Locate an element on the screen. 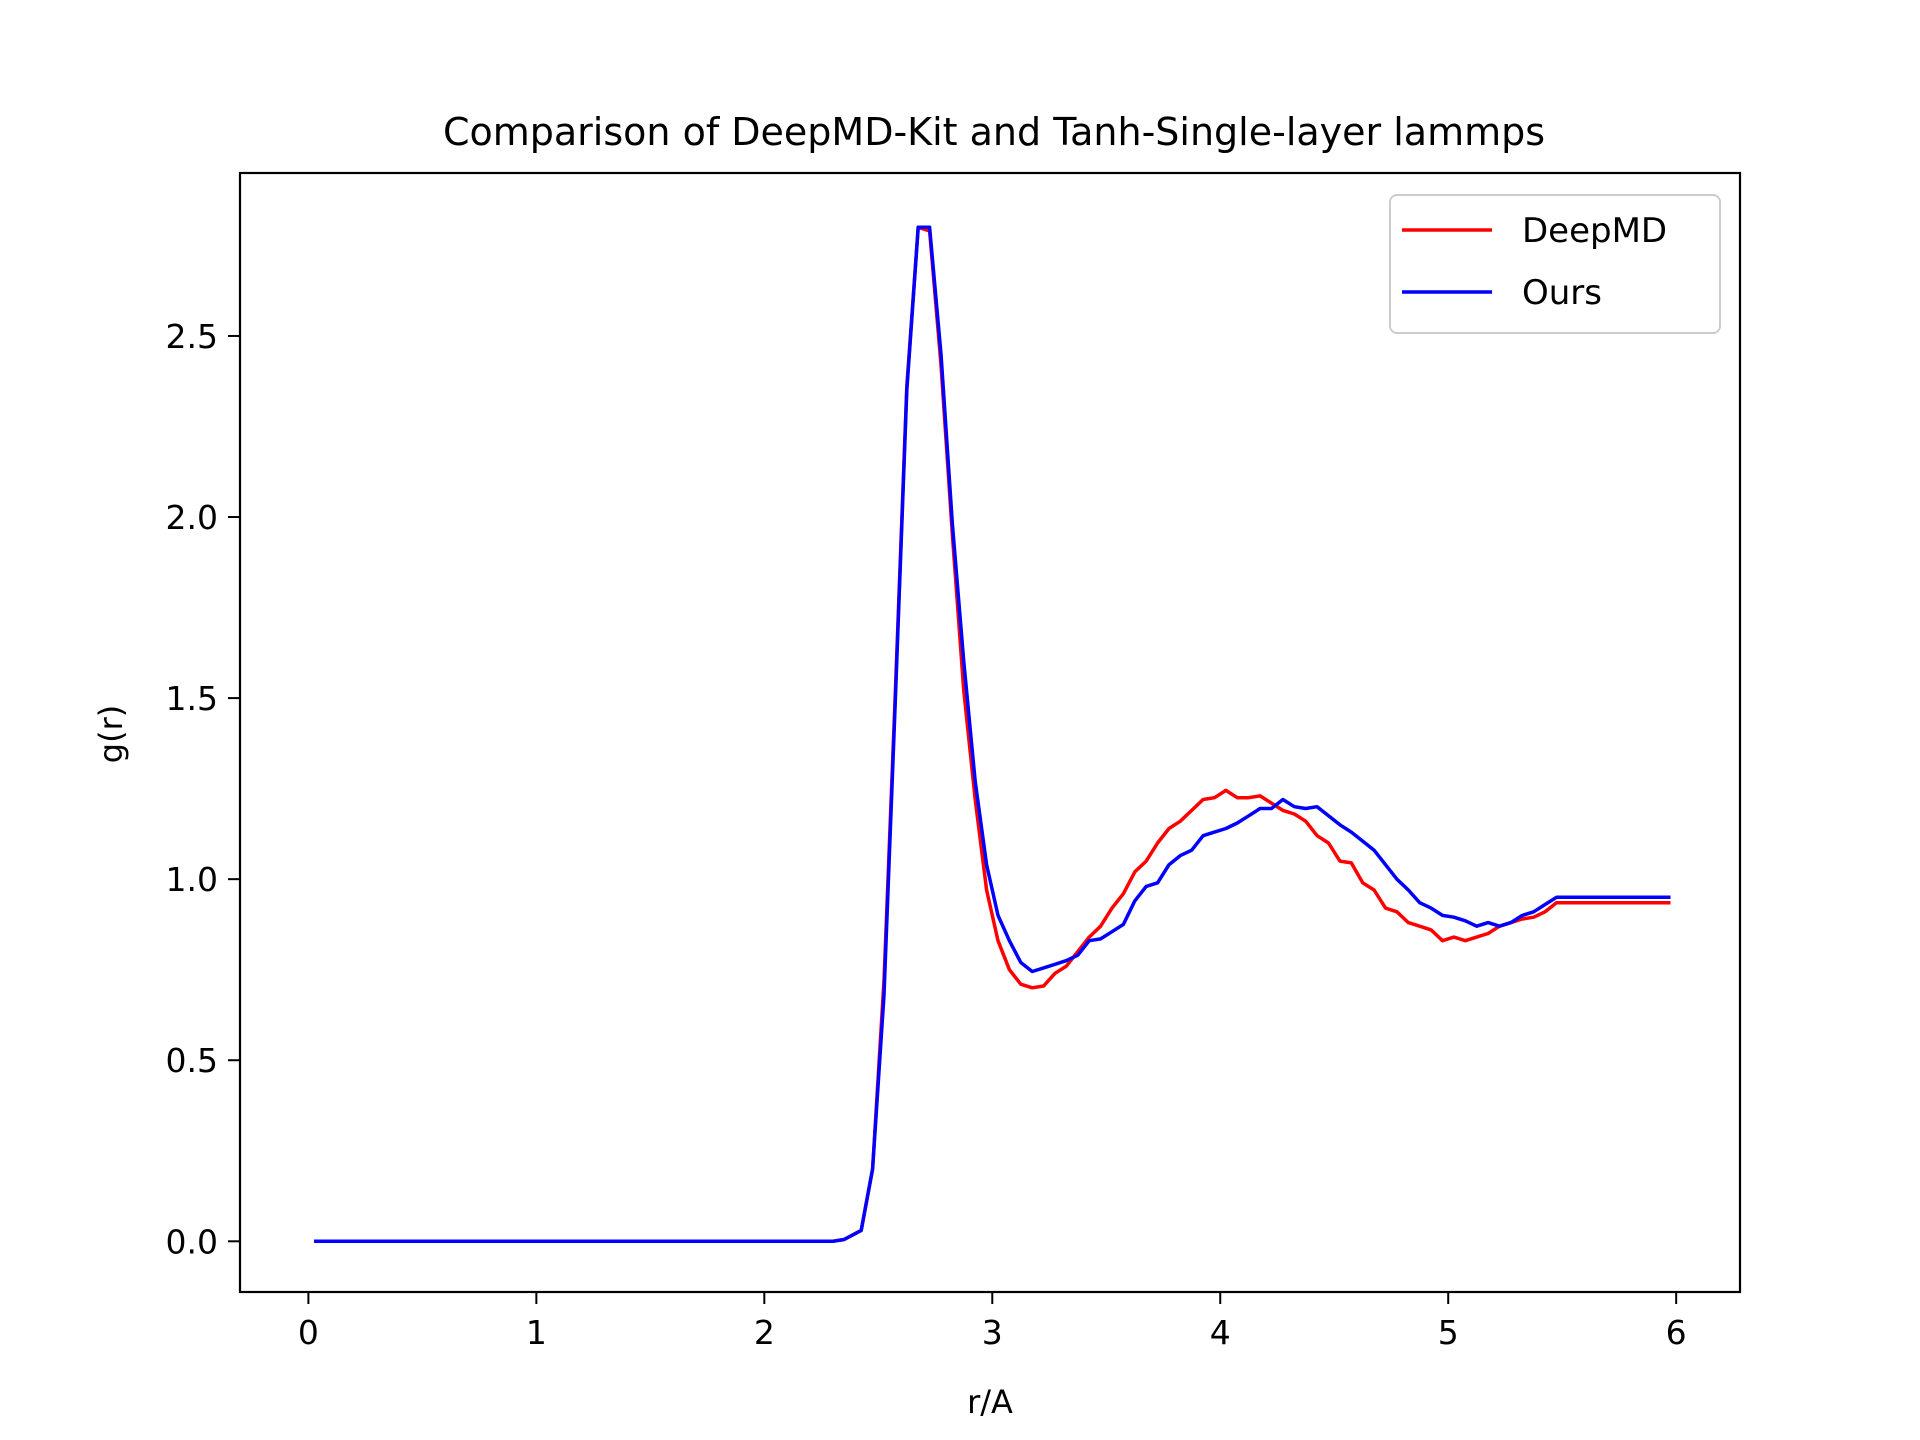 The image size is (1920, 1440). x-tick-label: 5 is located at coordinates (1448, 1332).